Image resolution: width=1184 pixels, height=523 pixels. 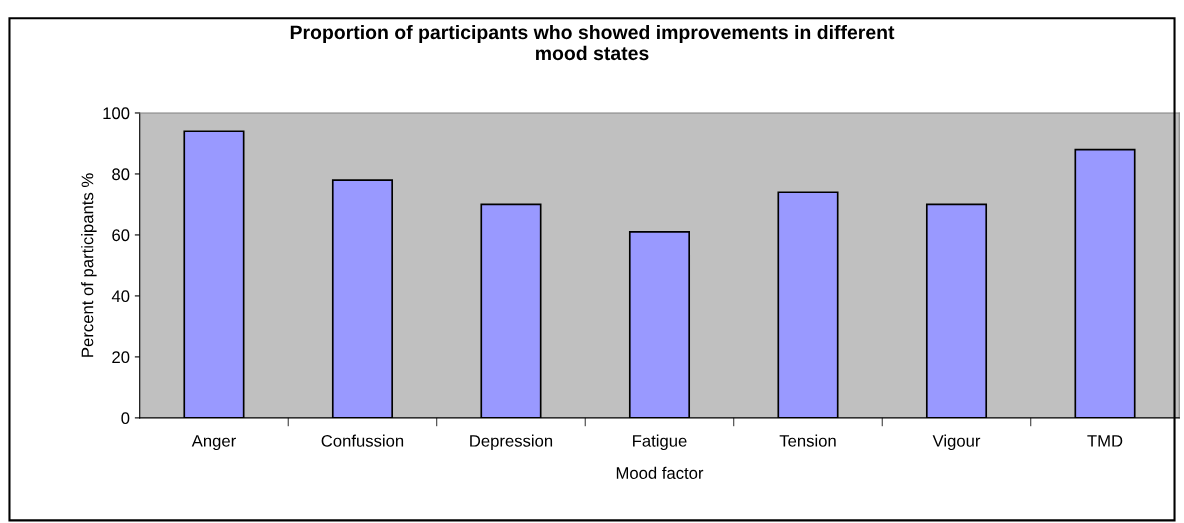 I want to click on x-tick-label: Confussion, so click(x=362, y=440).